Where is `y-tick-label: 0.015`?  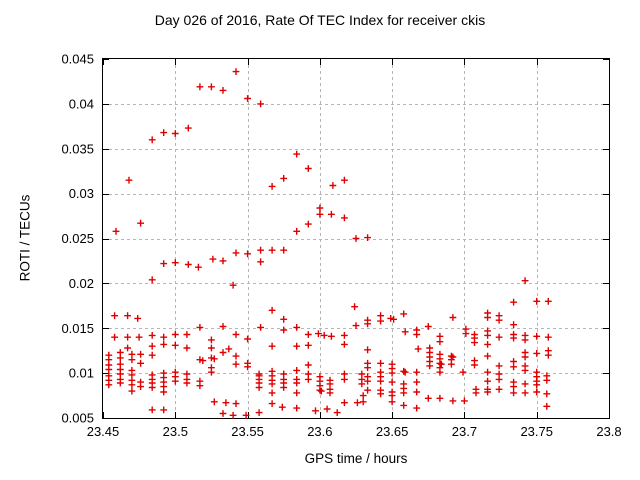 y-tick-label: 0.015 is located at coordinates (77, 328).